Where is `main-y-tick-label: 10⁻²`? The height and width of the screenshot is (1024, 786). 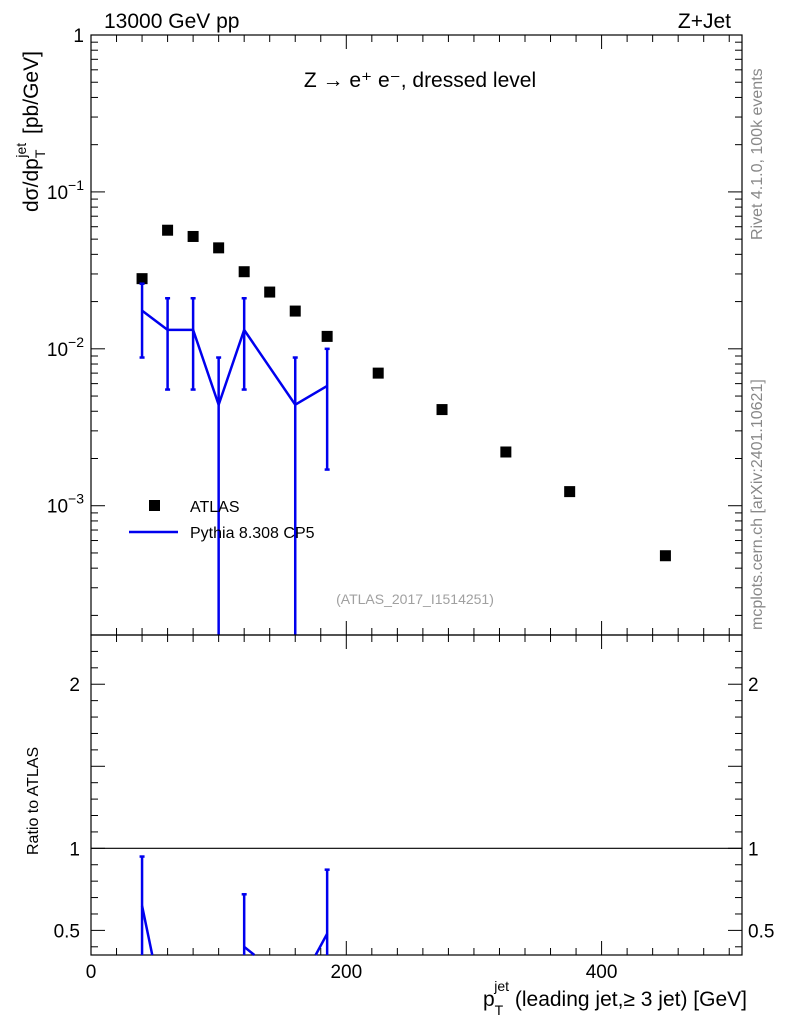
main-y-tick-label: 10⁻² is located at coordinates (65, 347).